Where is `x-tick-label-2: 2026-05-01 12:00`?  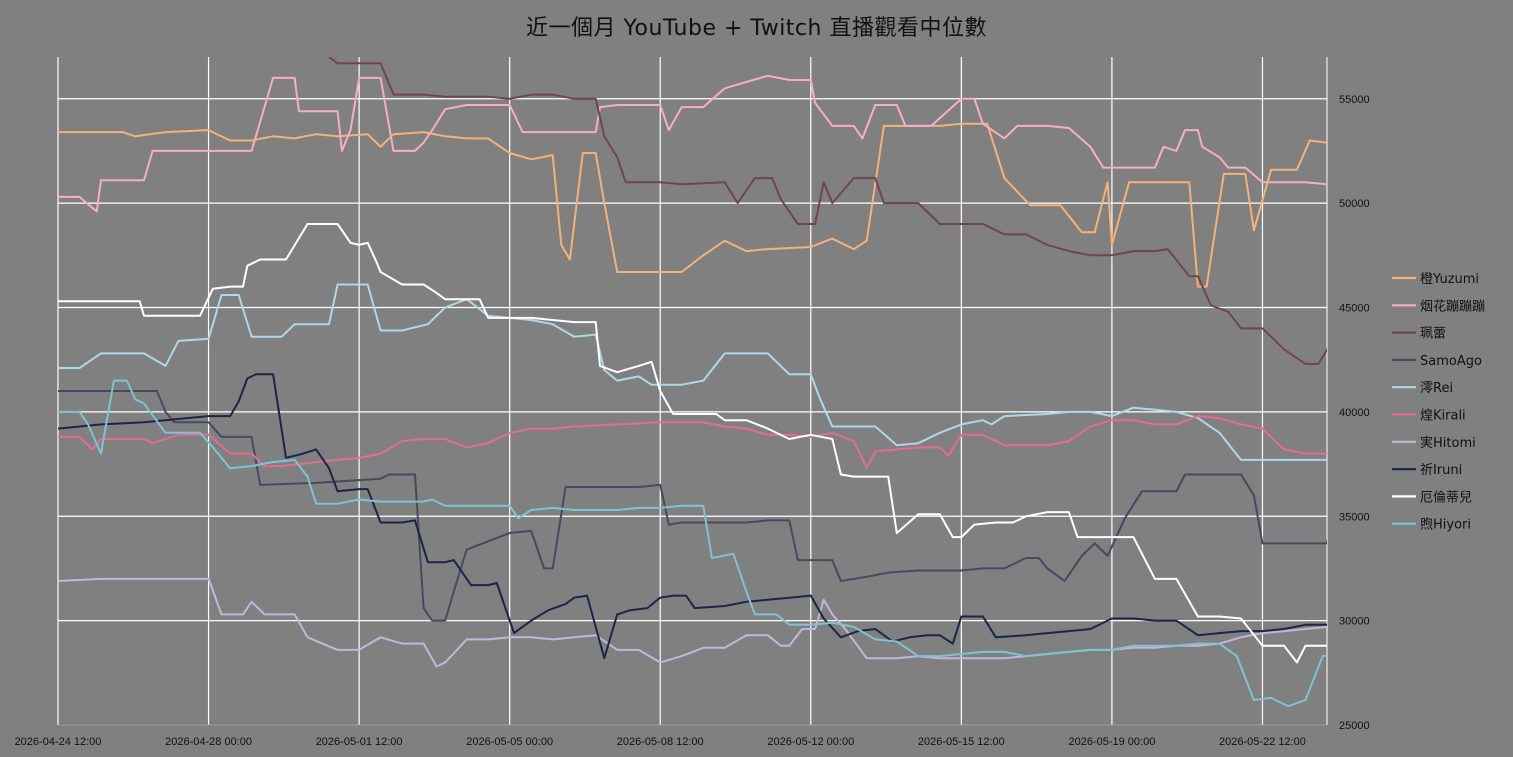 x-tick-label-2: 2026-05-01 12:00 is located at coordinates (359, 742).